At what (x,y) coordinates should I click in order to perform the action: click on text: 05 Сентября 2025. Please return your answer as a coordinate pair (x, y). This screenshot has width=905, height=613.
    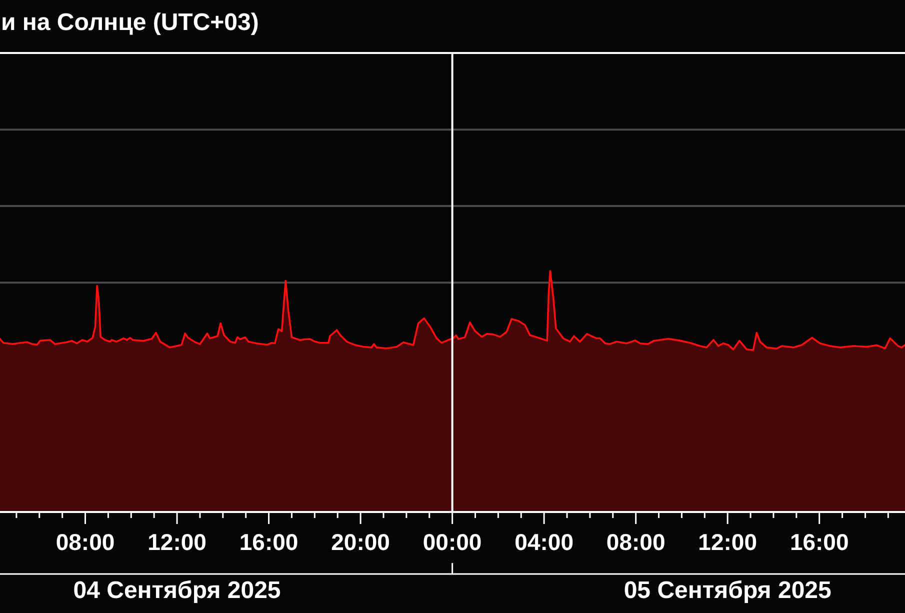
    Looking at the image, I should click on (728, 590).